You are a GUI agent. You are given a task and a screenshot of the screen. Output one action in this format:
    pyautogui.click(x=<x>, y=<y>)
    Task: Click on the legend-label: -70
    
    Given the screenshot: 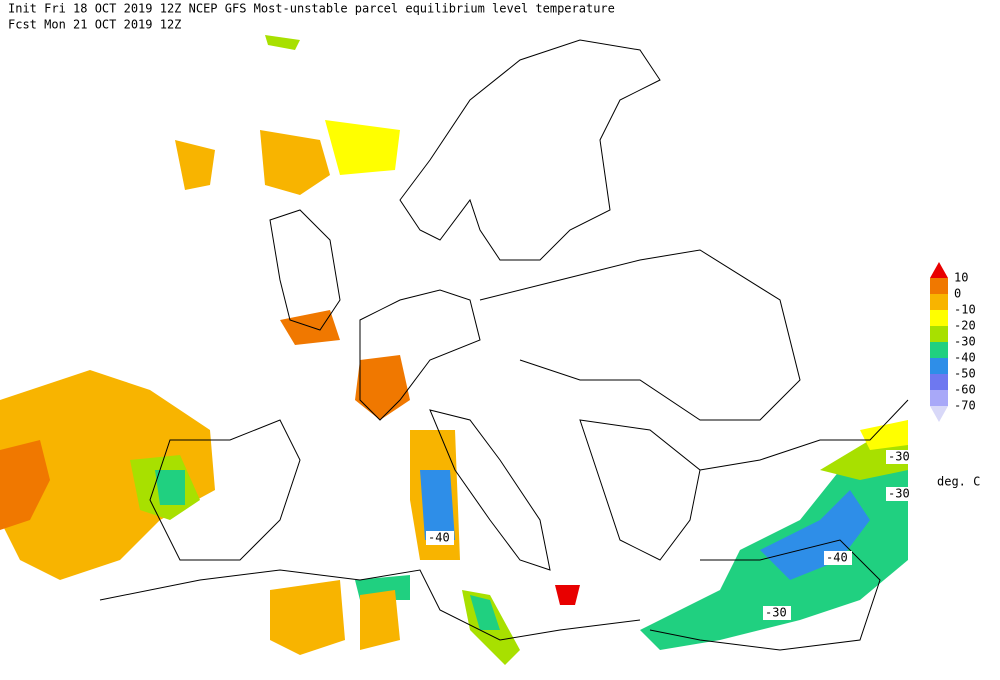 What is the action you would take?
    pyautogui.click(x=965, y=406)
    